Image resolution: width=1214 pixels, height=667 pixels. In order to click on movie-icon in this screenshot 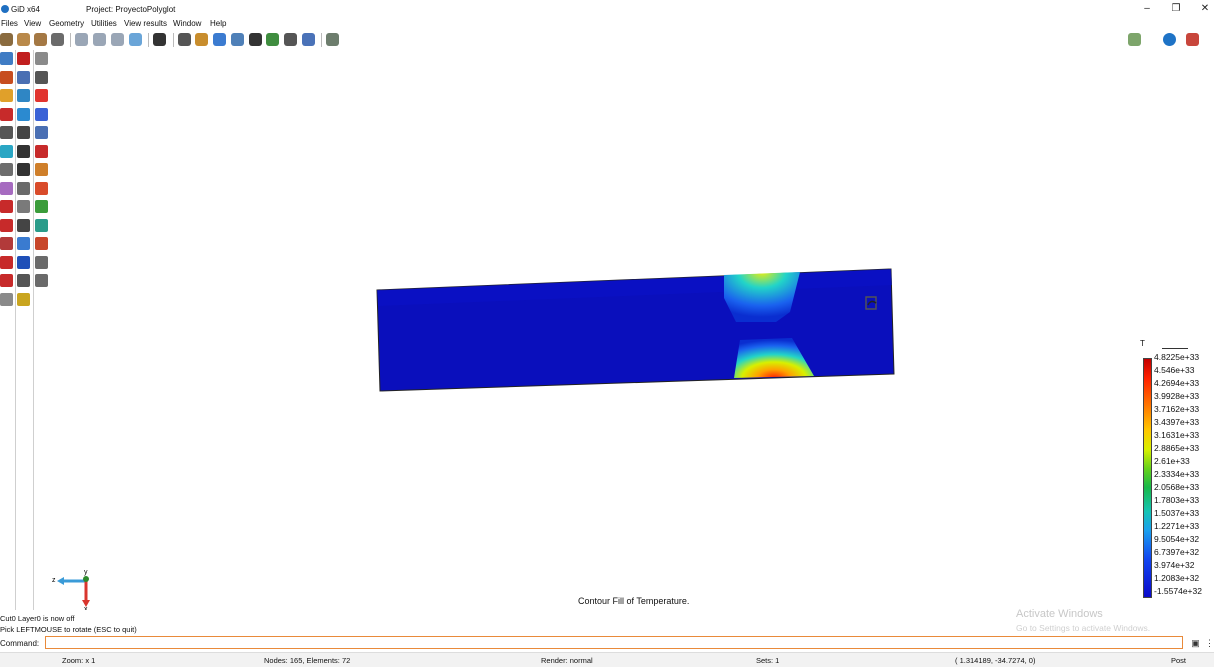, I will do `click(290, 39)`.